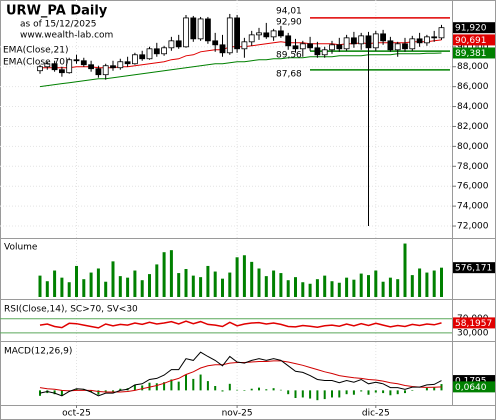  What do you see at coordinates (35, 63) in the screenshot?
I see `legend-label: EMA(Close,70)` at bounding box center [35, 63].